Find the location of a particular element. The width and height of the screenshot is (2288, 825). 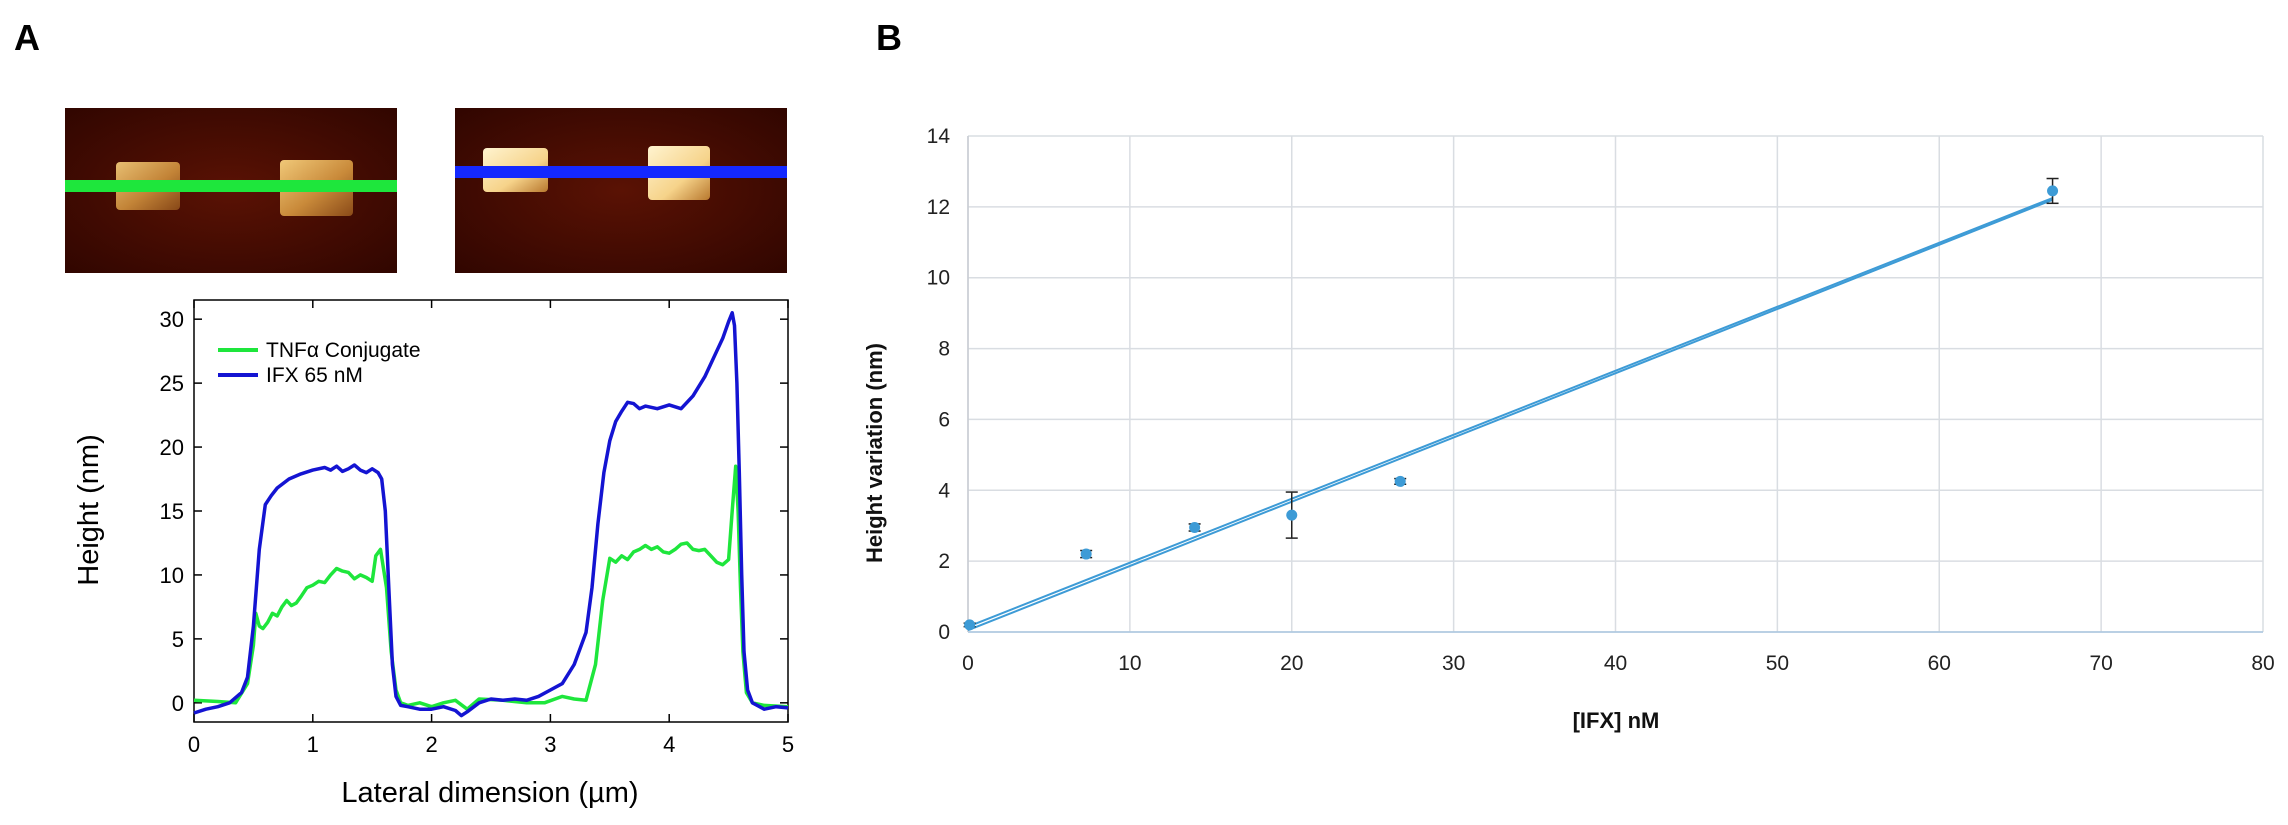

series-line-ifx-65nm is located at coordinates (491, 514).